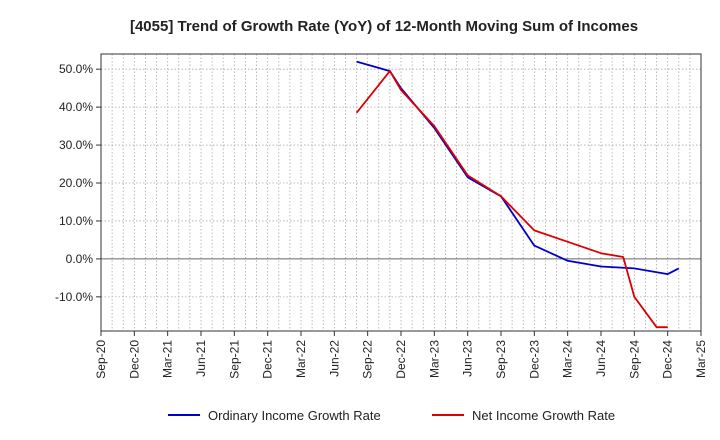 The width and height of the screenshot is (720, 440). I want to click on x-tick-label: Sep-24, so click(634, 359).